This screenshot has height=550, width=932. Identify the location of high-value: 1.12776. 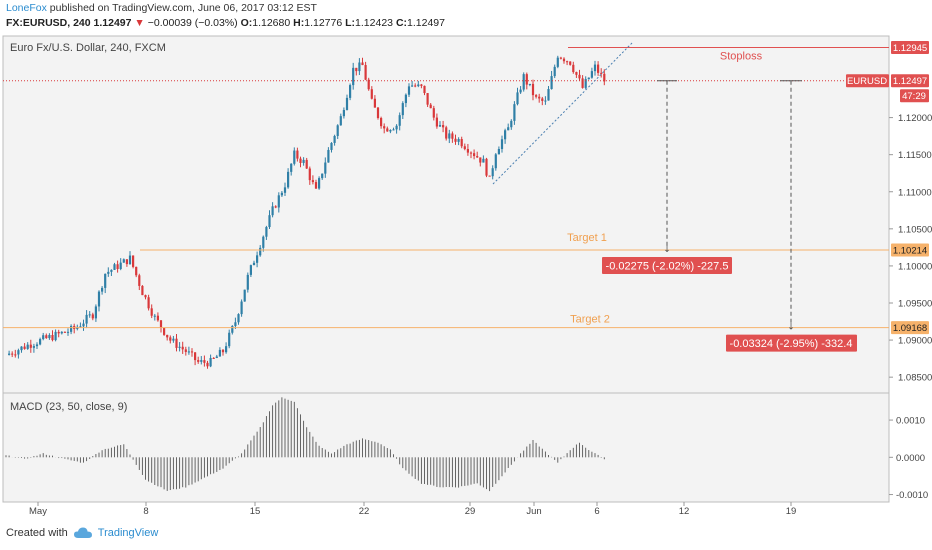
(323, 23).